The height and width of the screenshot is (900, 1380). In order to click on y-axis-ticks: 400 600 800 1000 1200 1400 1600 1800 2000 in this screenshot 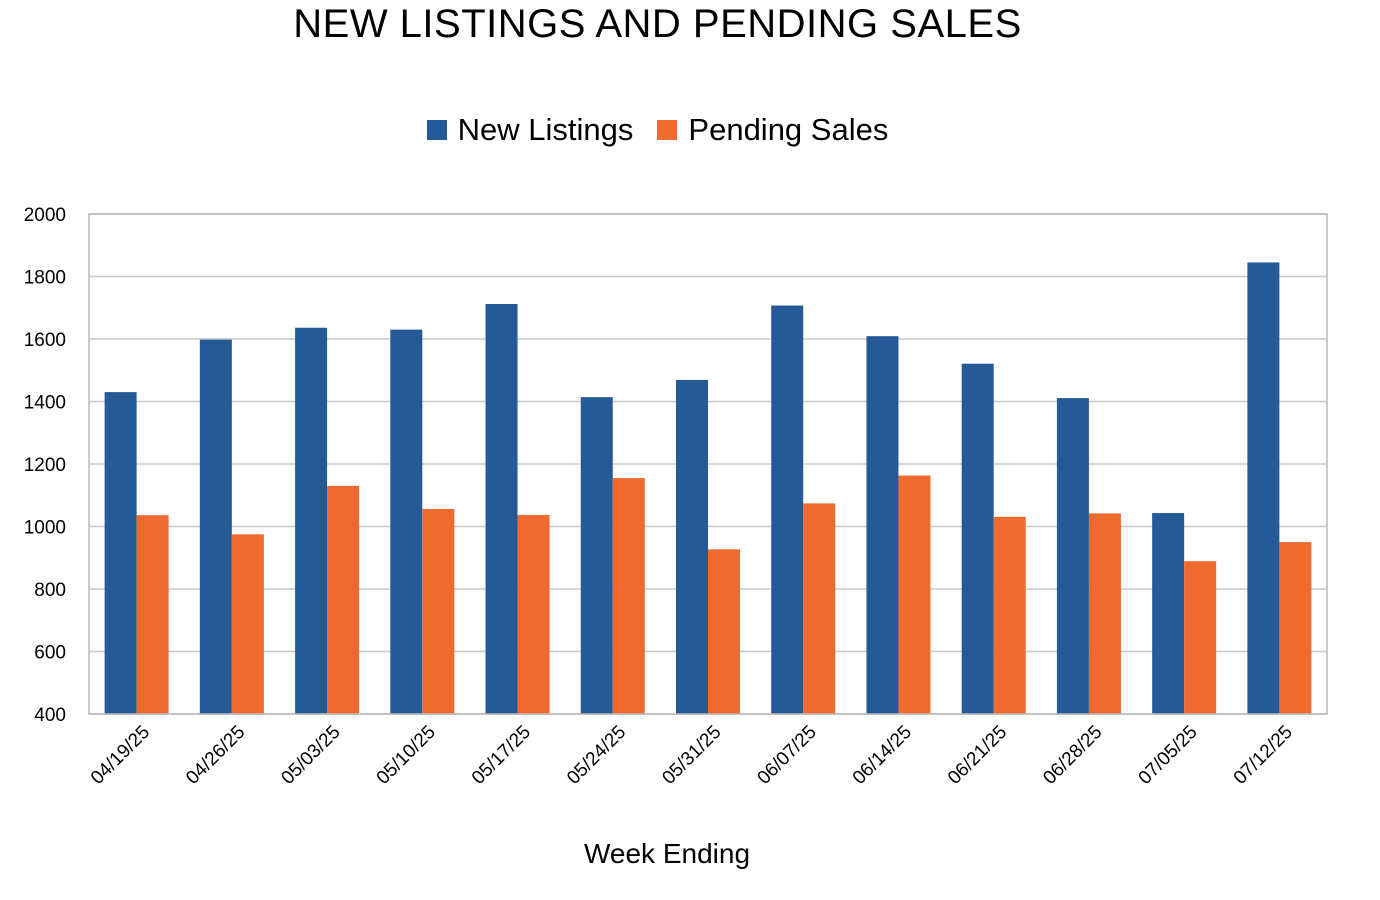, I will do `click(45, 465)`.